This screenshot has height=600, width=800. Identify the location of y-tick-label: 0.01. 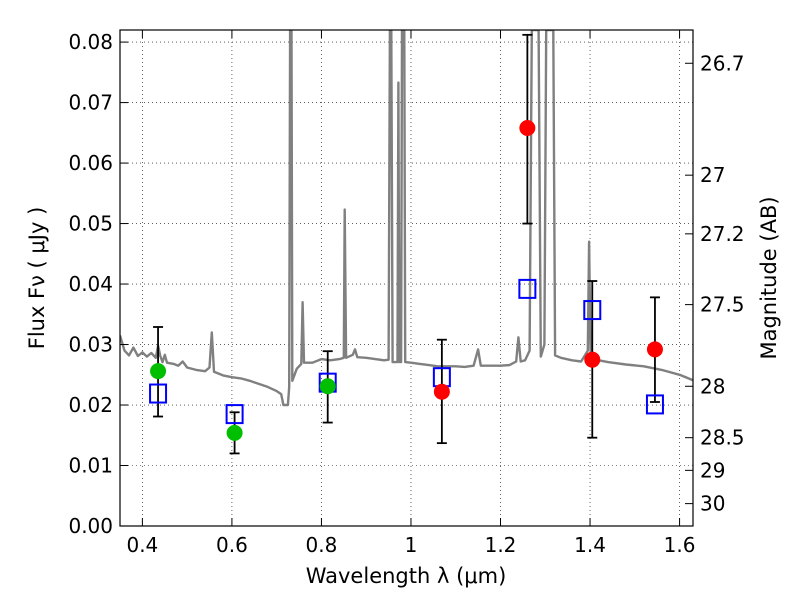
(90, 466).